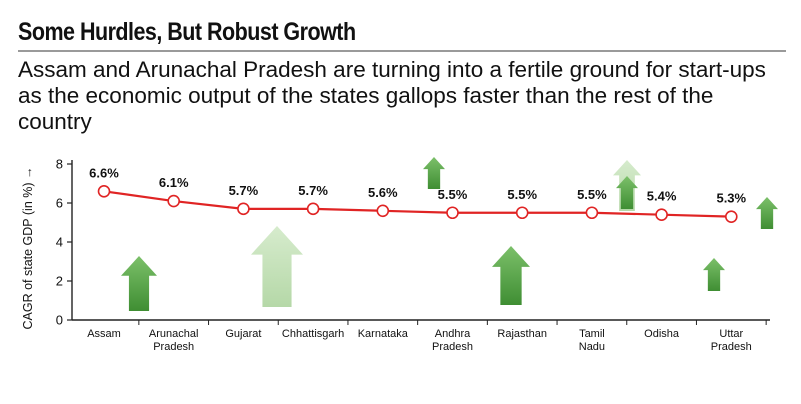  Describe the element at coordinates (174, 182) in the screenshot. I see `data-label: 6.1%` at that location.